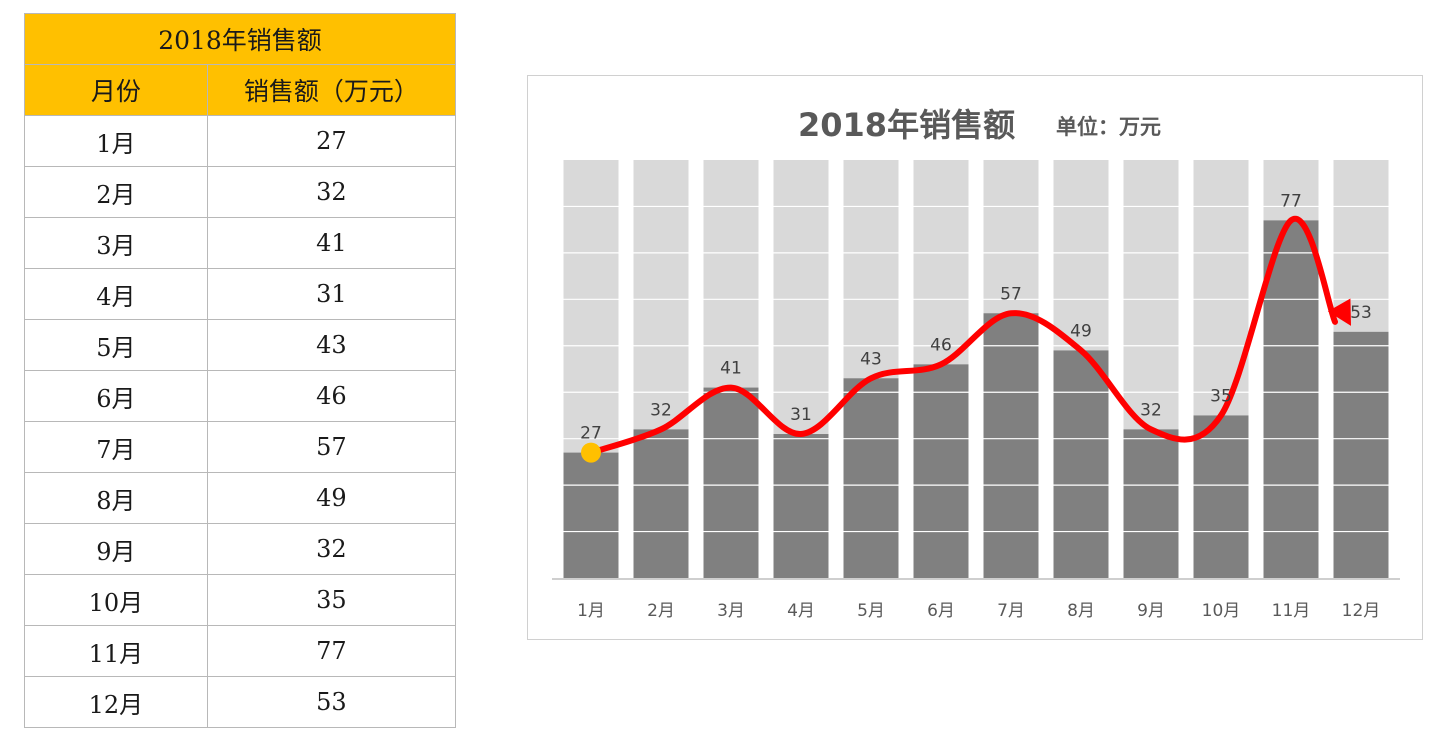  I want to click on cell-sales: 53, so click(331, 702).